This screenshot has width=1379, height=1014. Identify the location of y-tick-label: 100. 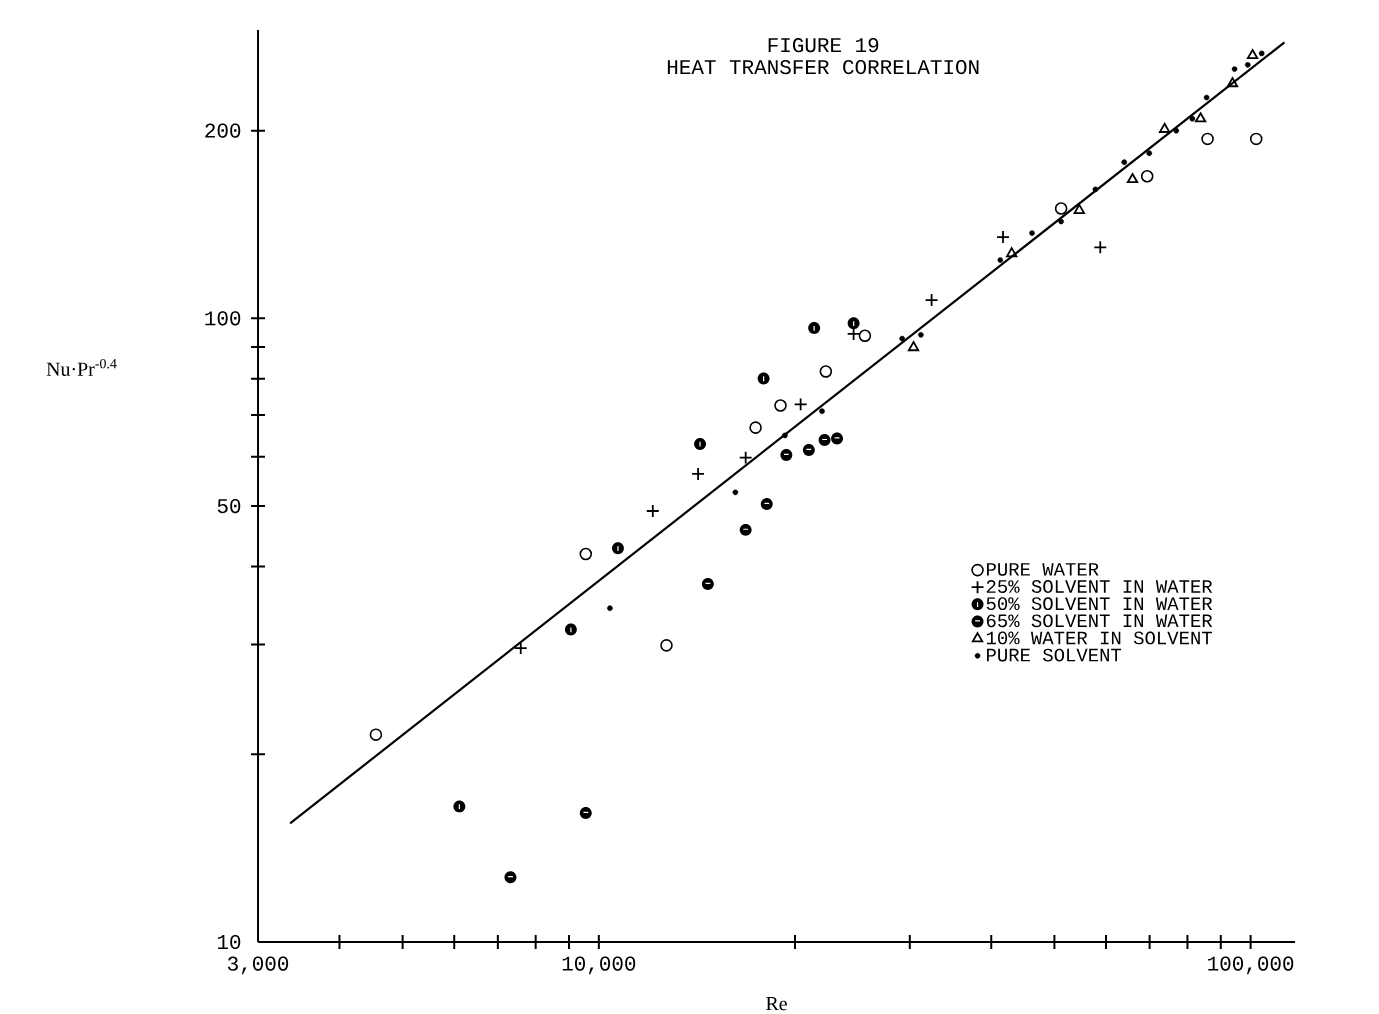
(223, 318).